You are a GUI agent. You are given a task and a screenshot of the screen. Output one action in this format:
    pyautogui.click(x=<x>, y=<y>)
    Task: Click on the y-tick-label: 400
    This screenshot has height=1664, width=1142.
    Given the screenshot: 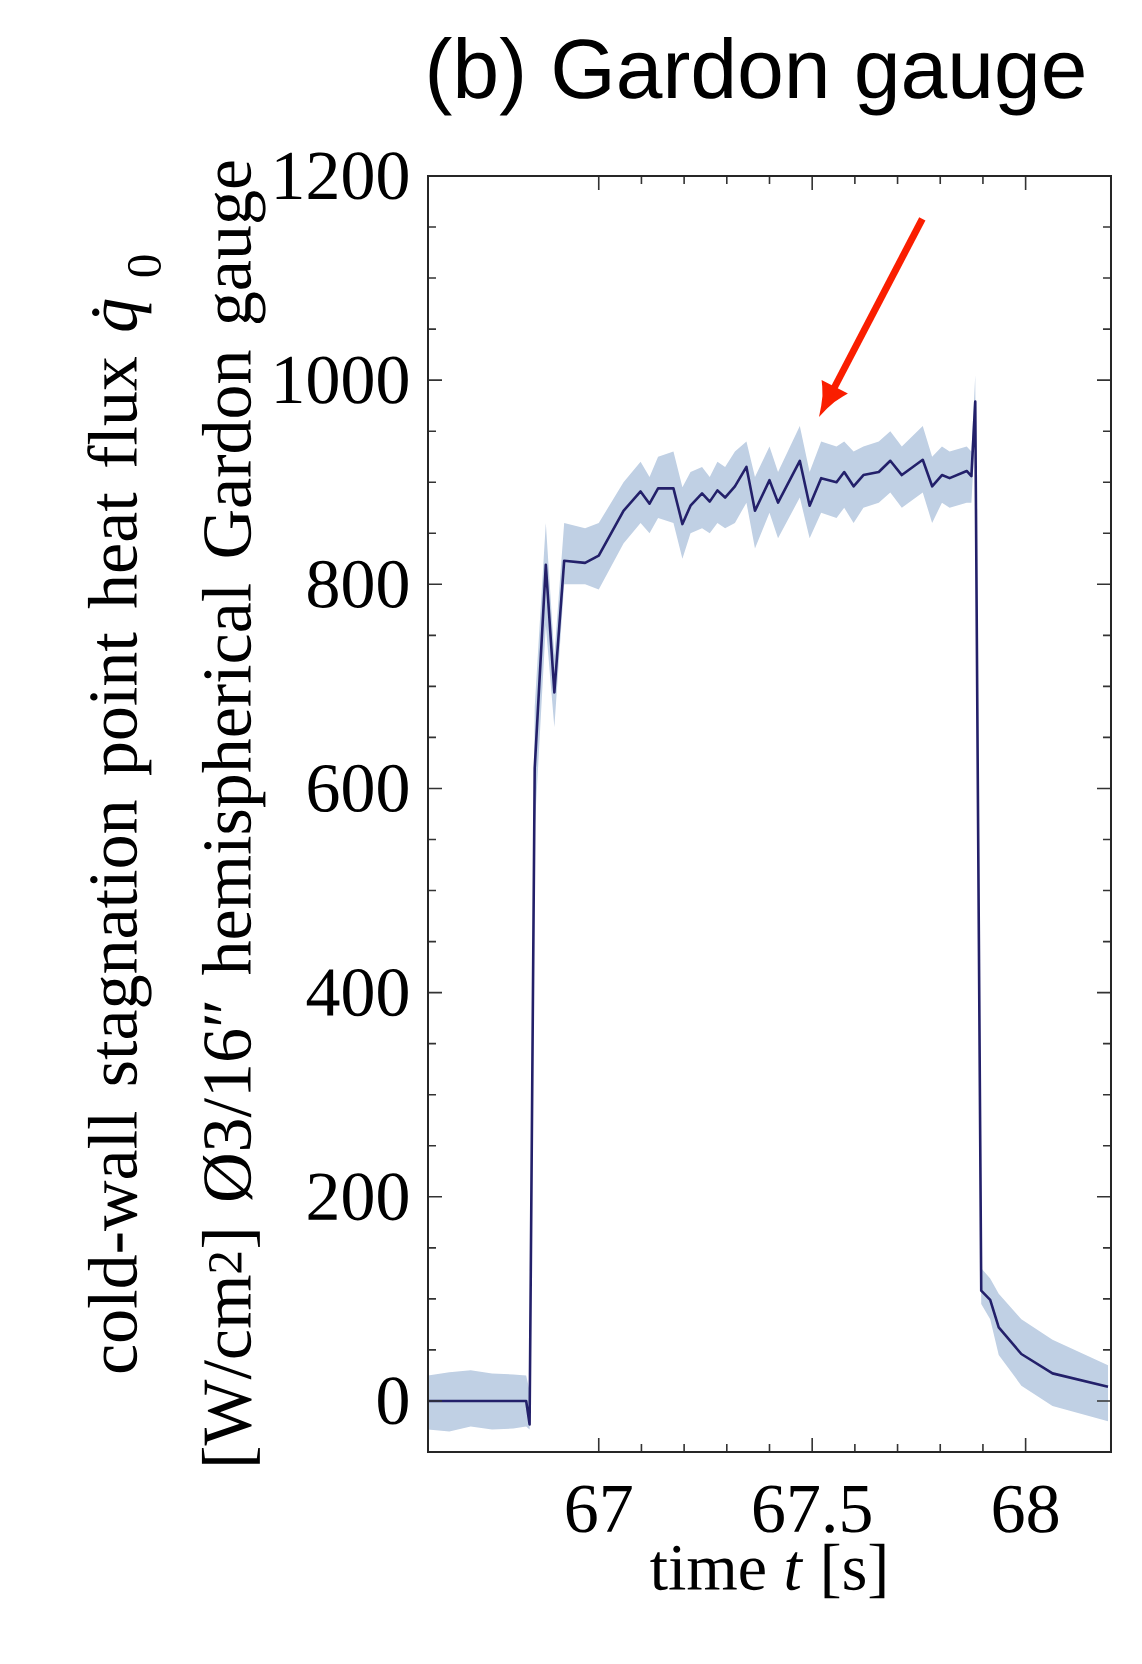 What is the action you would take?
    pyautogui.click(x=357, y=993)
    